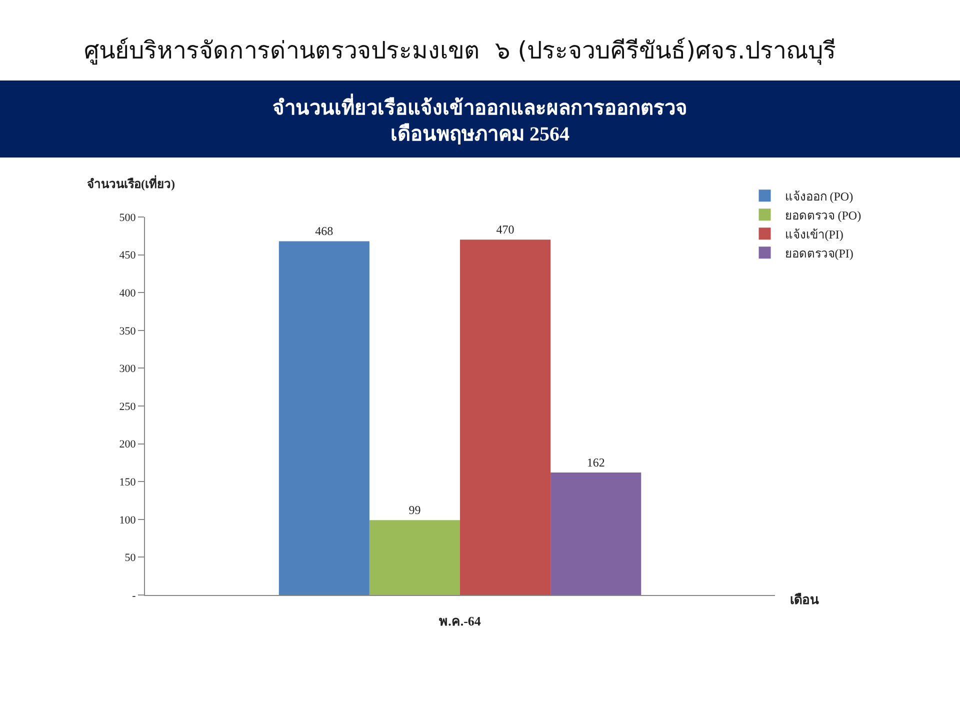  Describe the element at coordinates (804, 599) in the screenshot. I see `x-axis-title: เดือน` at that location.